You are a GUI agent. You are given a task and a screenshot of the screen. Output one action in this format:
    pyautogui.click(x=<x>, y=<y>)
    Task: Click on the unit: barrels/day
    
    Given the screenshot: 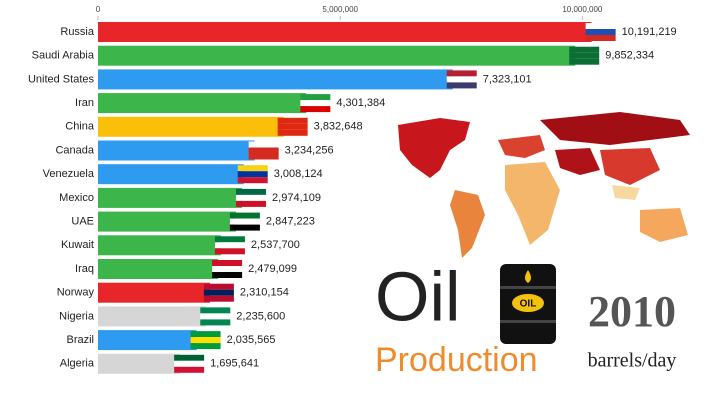 What is the action you would take?
    pyautogui.click(x=632, y=361)
    